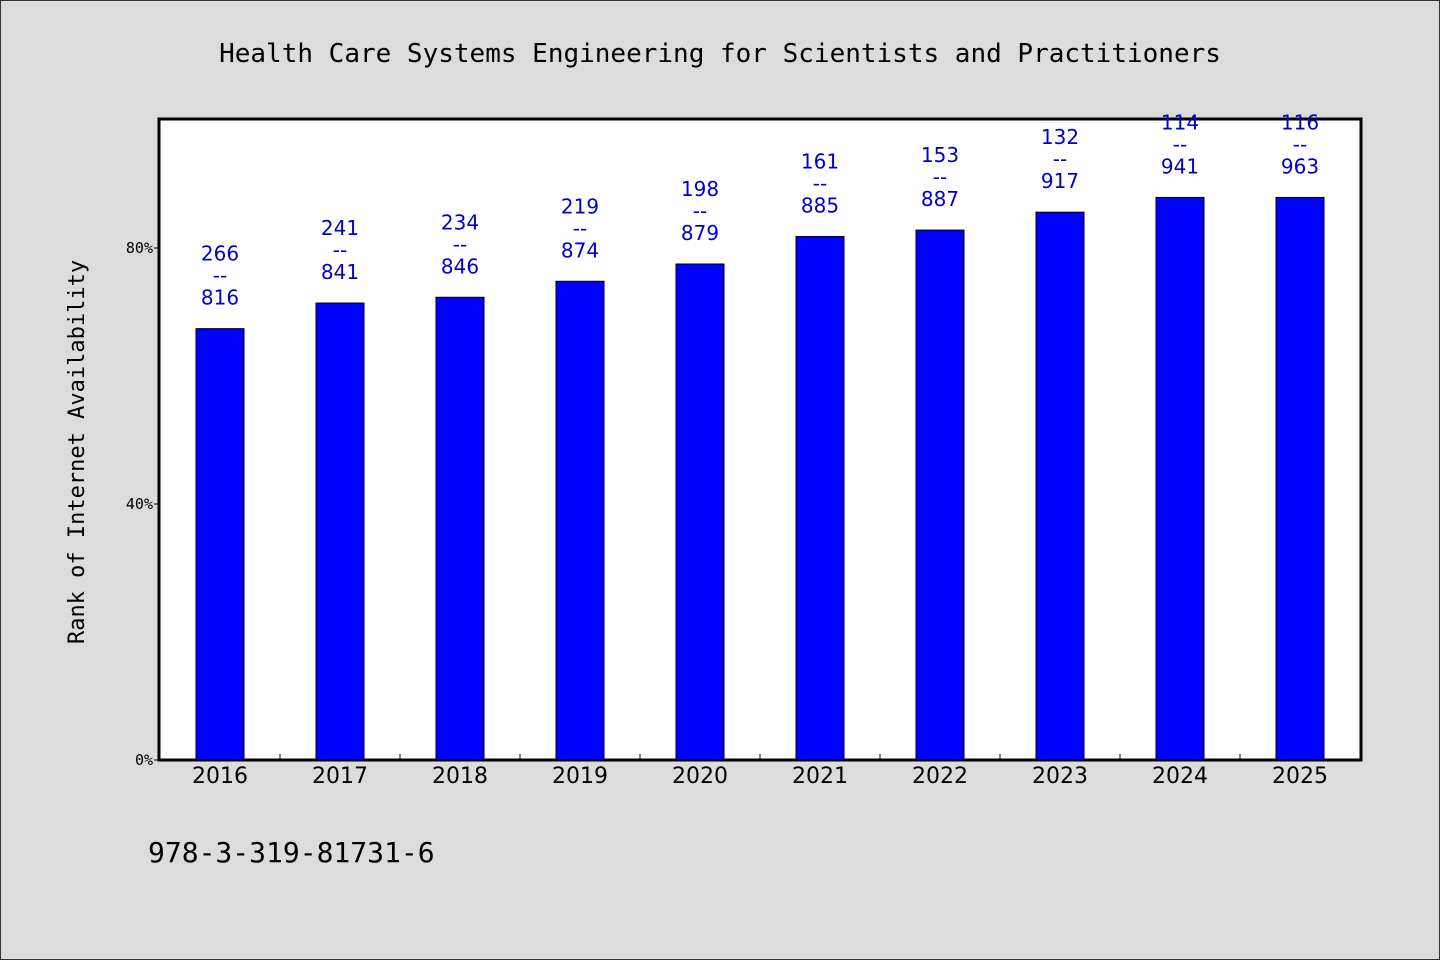 The image size is (1440, 960). What do you see at coordinates (940, 776) in the screenshot?
I see `x-tick-label-2022: 2022` at bounding box center [940, 776].